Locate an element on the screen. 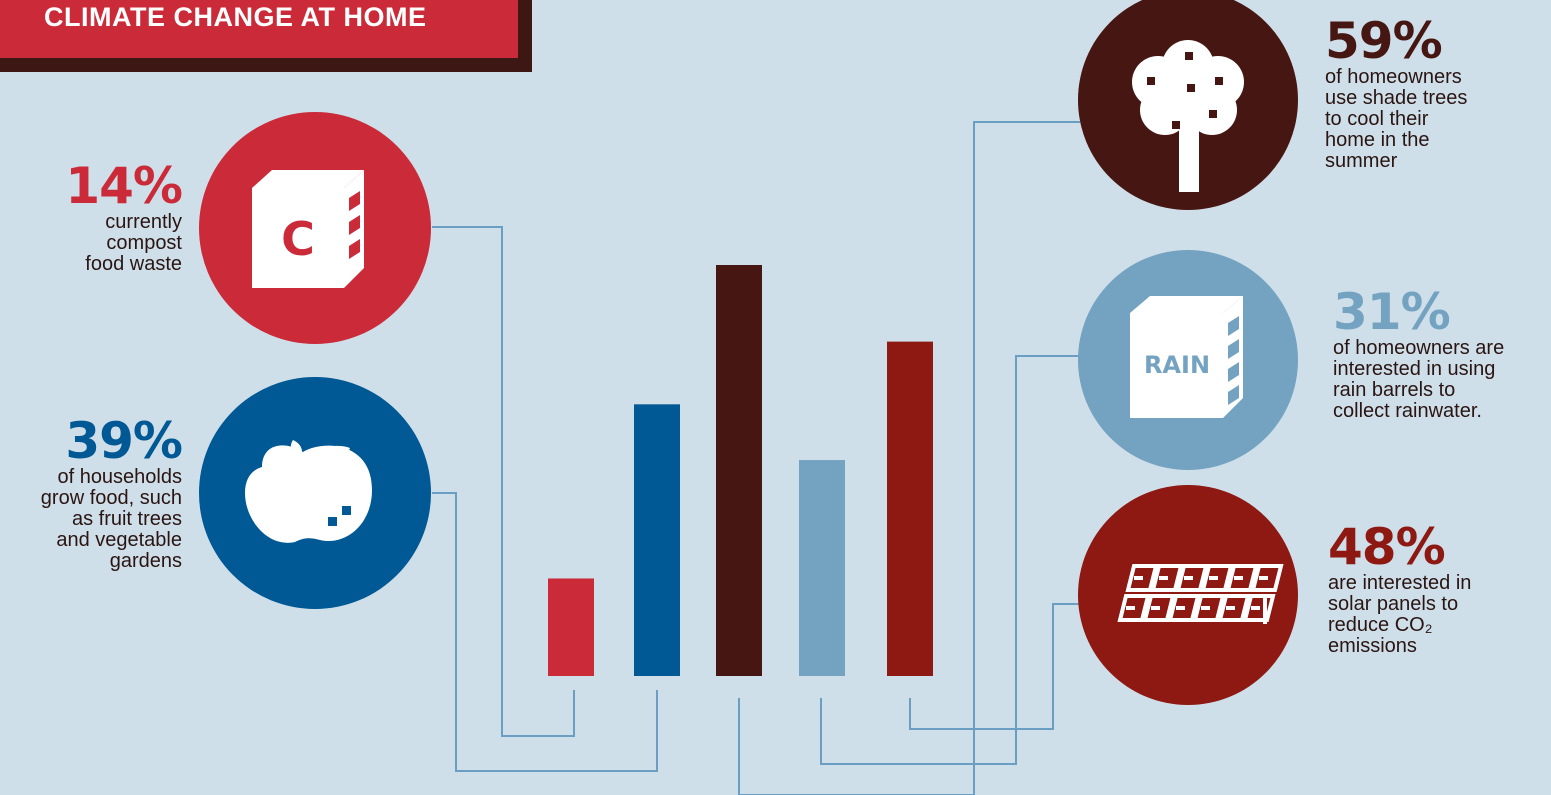 The image size is (1551, 795). stat-solar-line: solar panels to is located at coordinates (1393, 604).